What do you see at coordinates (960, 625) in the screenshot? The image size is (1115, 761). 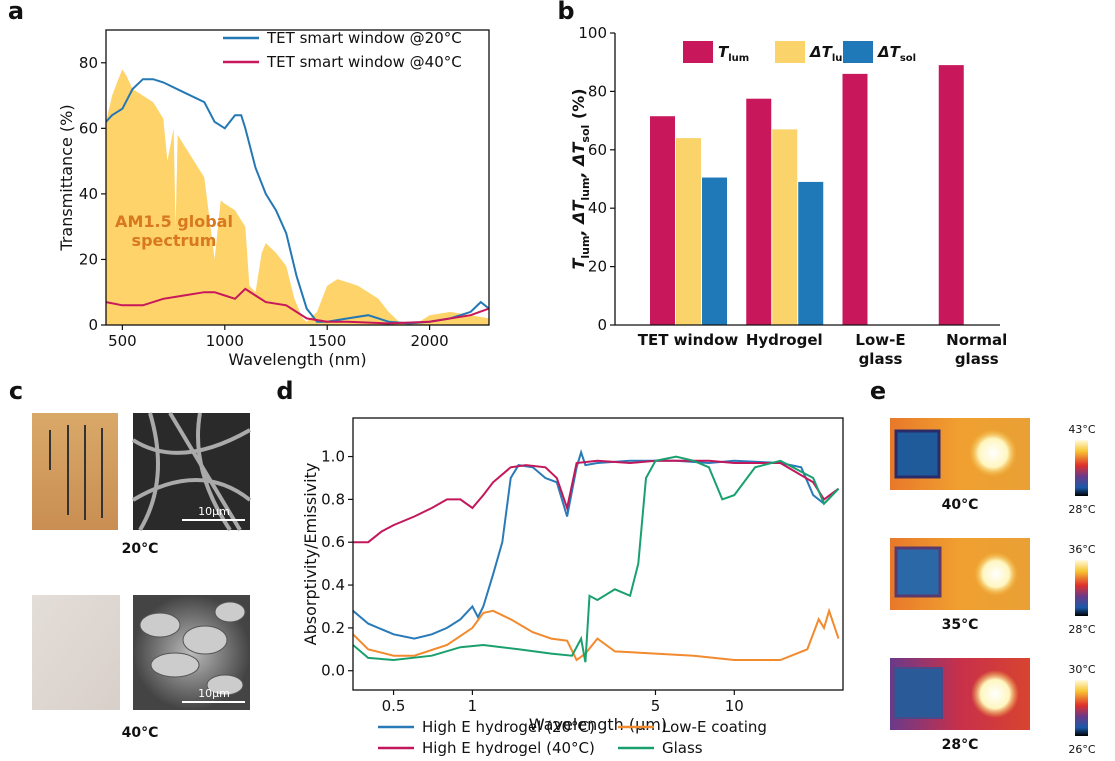 I see `caption: 35°C` at bounding box center [960, 625].